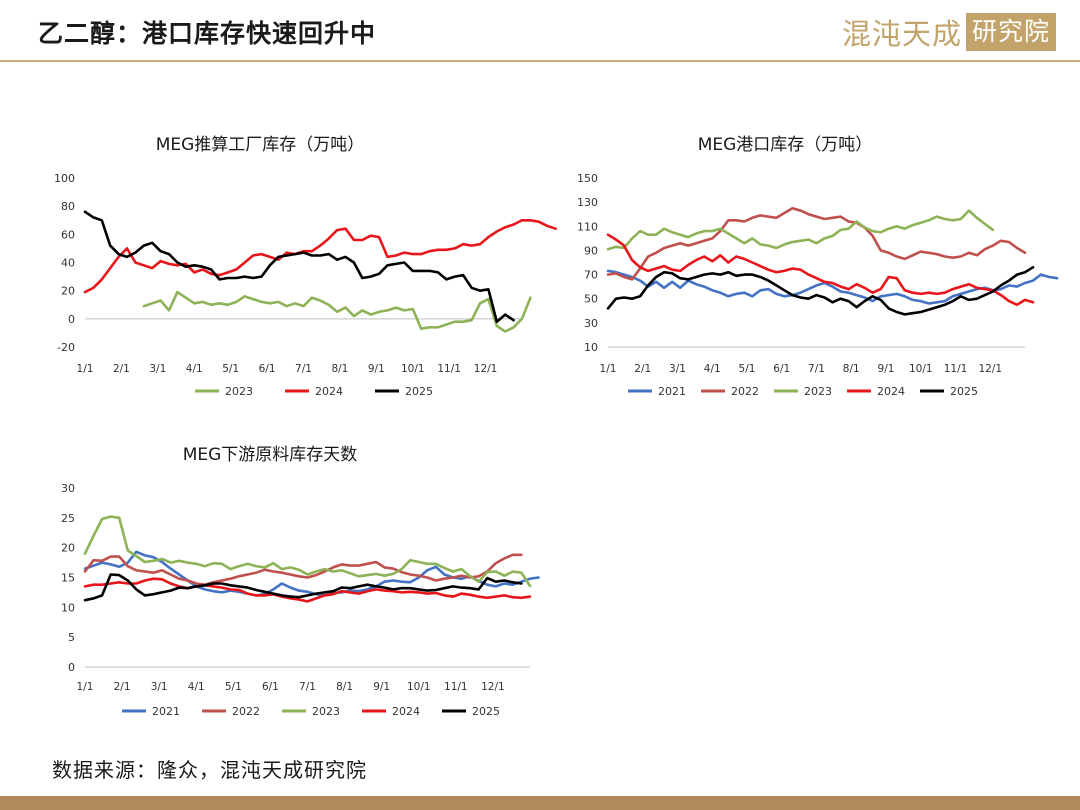 This screenshot has height=810, width=1080. Describe the element at coordinates (587, 178) in the screenshot. I see `y-tick-label: 150` at that location.